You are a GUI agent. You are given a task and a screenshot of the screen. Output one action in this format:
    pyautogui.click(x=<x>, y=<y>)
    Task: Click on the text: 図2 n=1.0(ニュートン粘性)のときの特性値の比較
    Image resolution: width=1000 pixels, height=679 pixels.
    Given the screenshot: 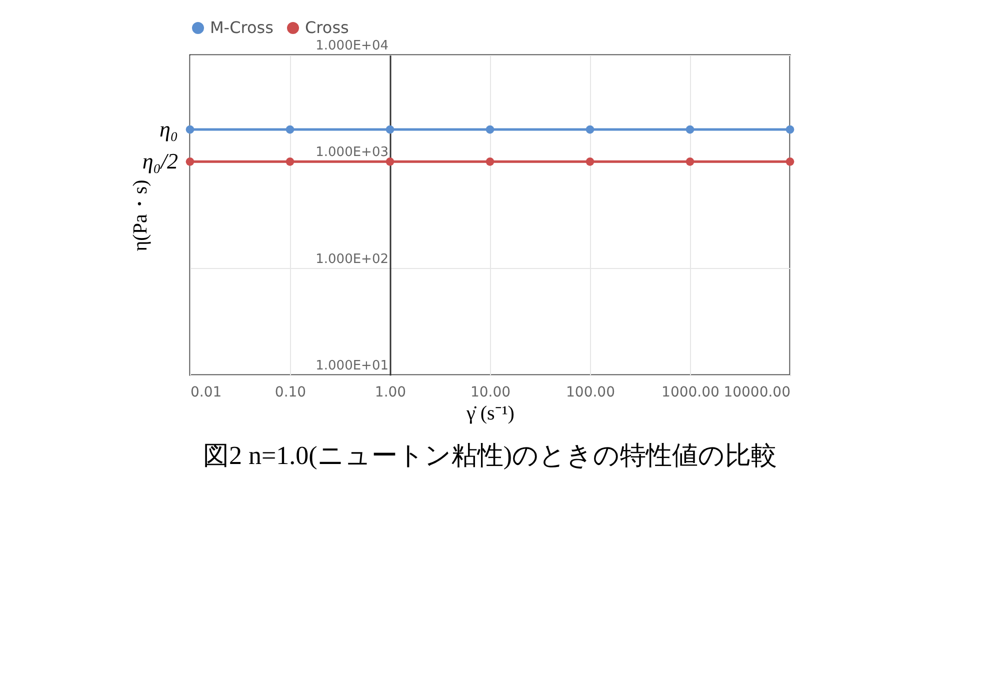 What is the action you would take?
    pyautogui.click(x=490, y=455)
    